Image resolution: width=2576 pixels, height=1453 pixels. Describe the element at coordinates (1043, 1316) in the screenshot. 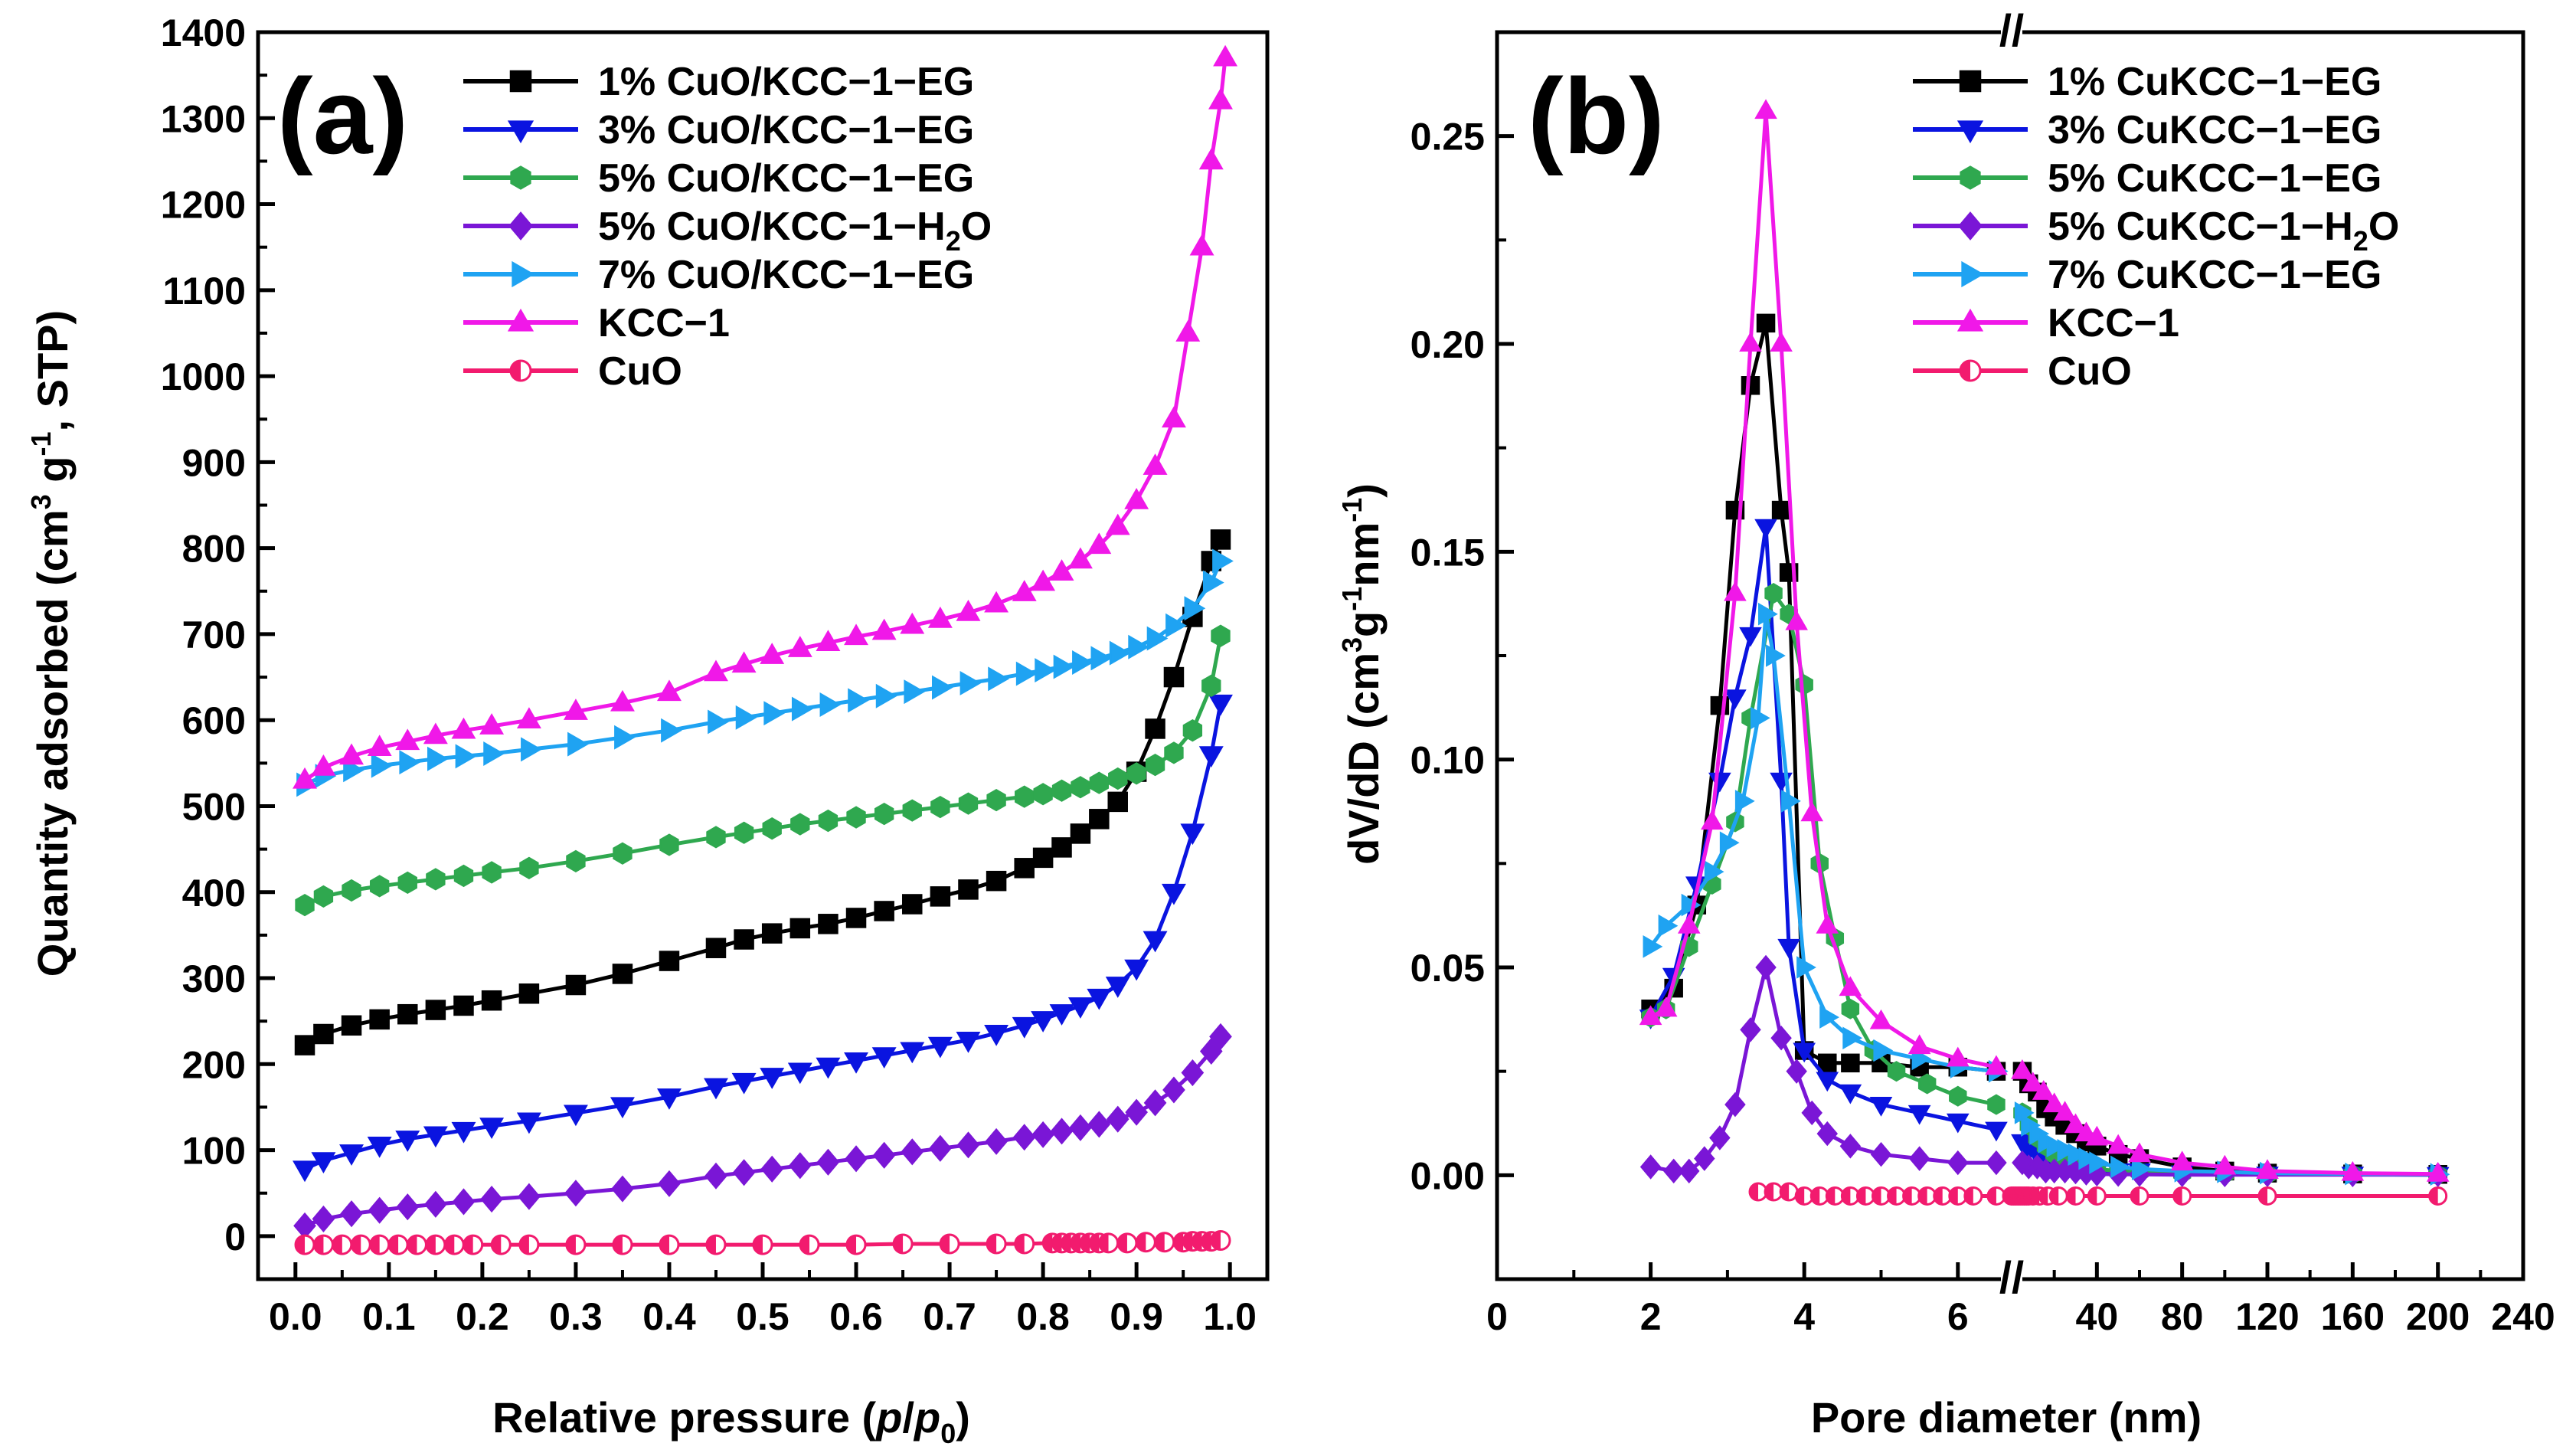

I see `x-tick-label-0-8: 0.8` at that location.